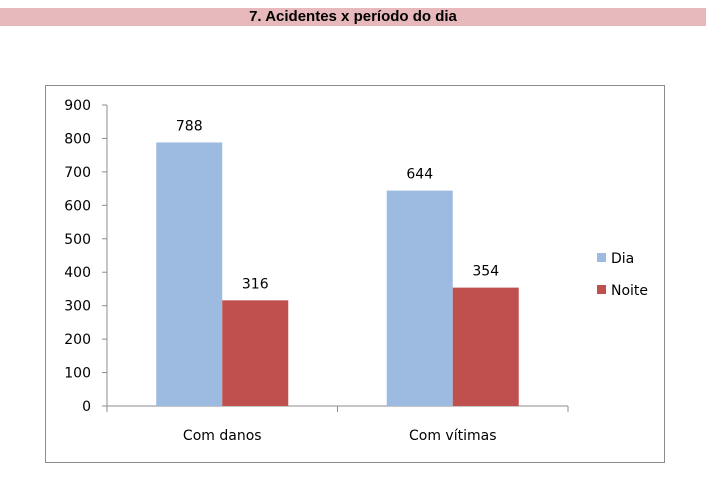  Describe the element at coordinates (629, 291) in the screenshot. I see `legend-label-noite: Noite` at that location.